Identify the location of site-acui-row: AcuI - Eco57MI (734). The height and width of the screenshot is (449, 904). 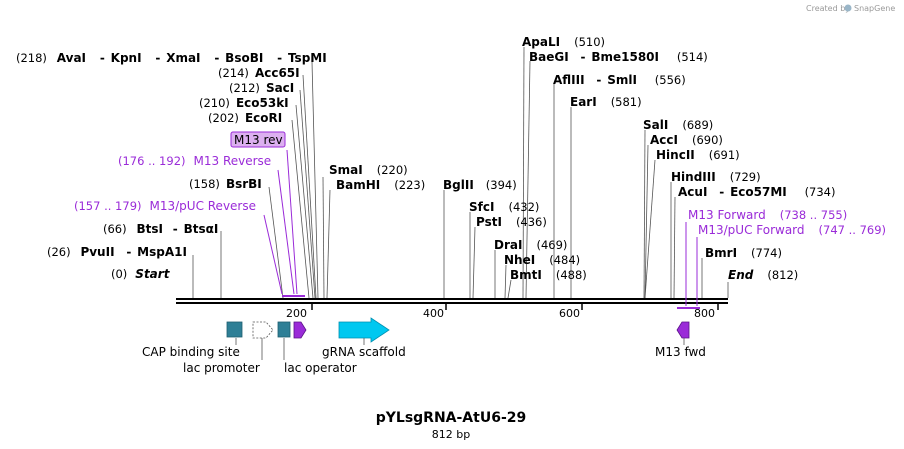
(757, 192).